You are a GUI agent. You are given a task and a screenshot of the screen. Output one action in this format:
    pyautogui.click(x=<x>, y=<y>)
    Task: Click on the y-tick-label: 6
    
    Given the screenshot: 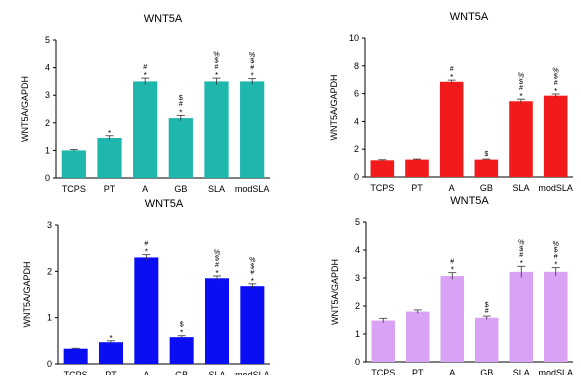 What is the action you would take?
    pyautogui.click(x=356, y=94)
    